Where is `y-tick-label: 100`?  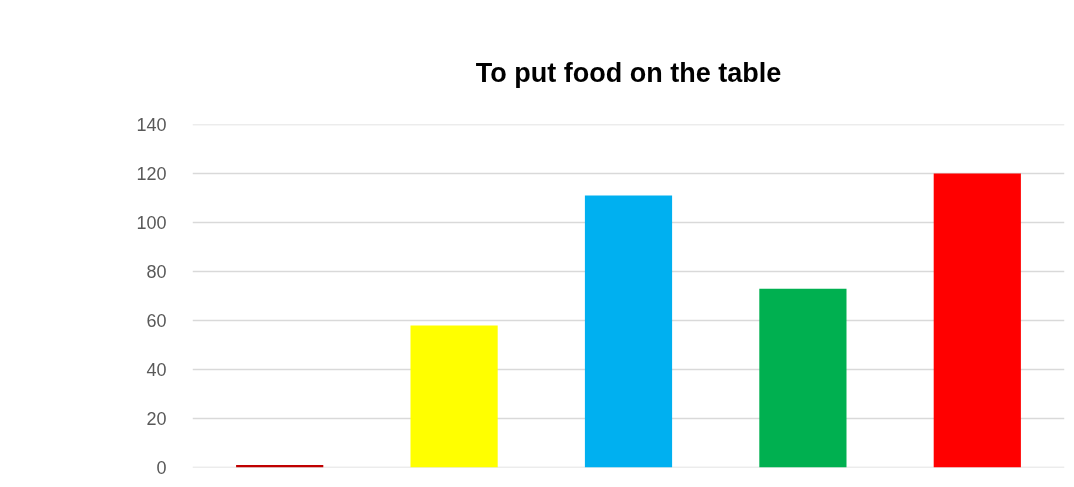 y-tick-label: 100 is located at coordinates (151, 223).